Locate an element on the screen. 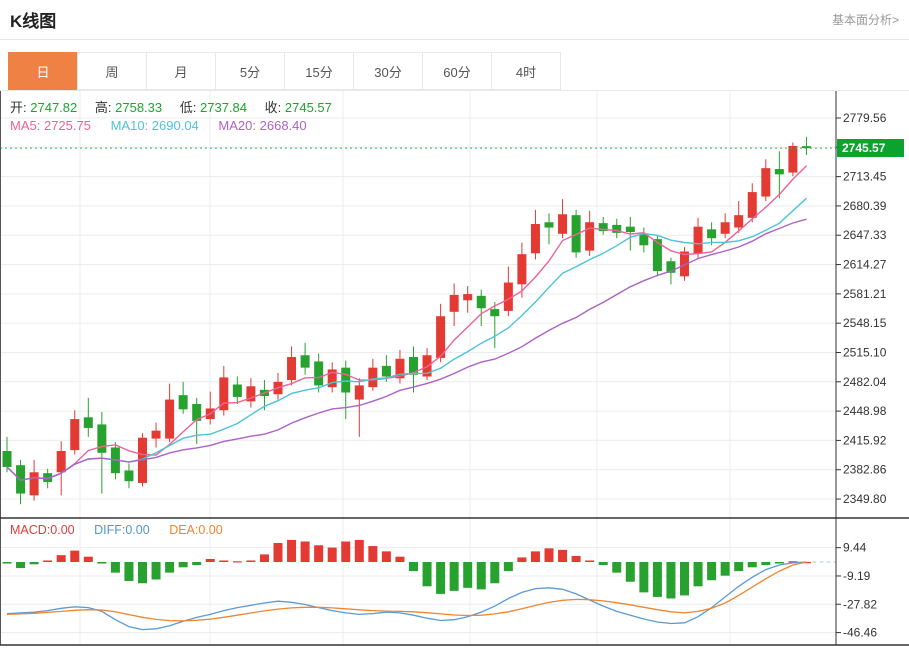 The width and height of the screenshot is (909, 650). tab-period-5: 30分 is located at coordinates (388, 71).